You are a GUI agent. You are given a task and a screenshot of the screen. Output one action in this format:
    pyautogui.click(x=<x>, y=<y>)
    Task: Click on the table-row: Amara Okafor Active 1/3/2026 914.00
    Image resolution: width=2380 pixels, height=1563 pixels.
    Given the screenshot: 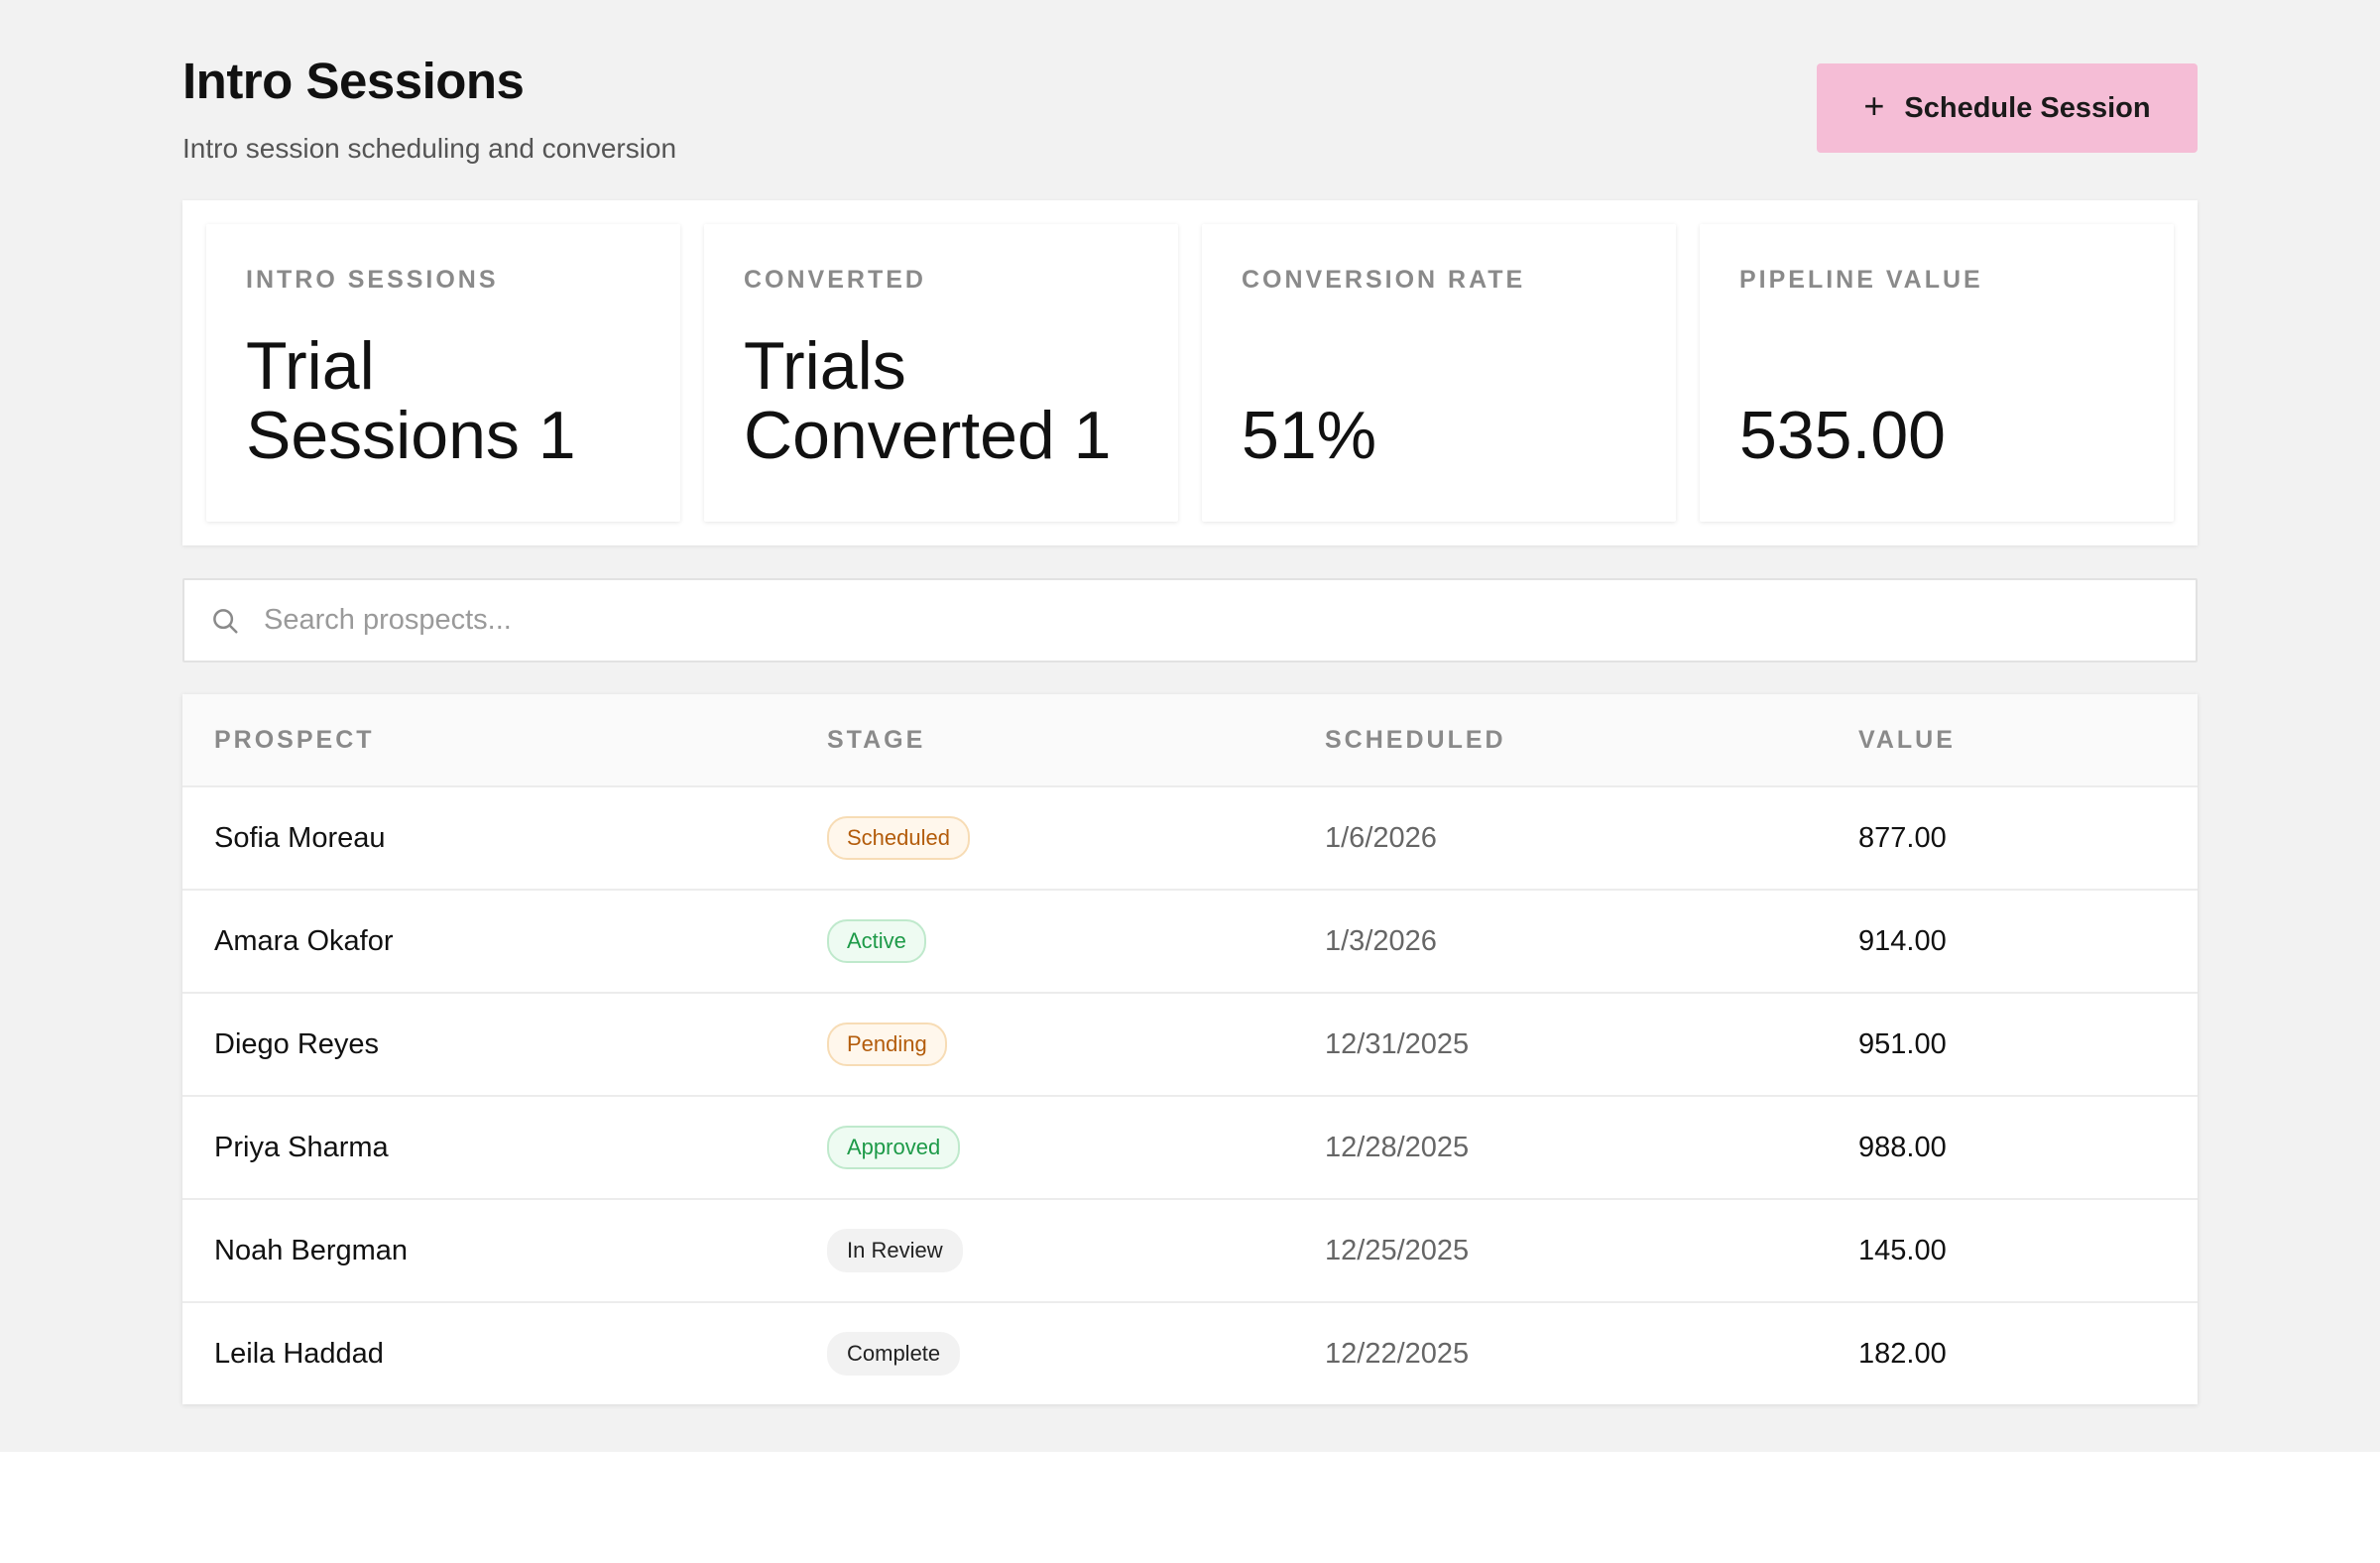 What is the action you would take?
    pyautogui.click(x=1190, y=940)
    